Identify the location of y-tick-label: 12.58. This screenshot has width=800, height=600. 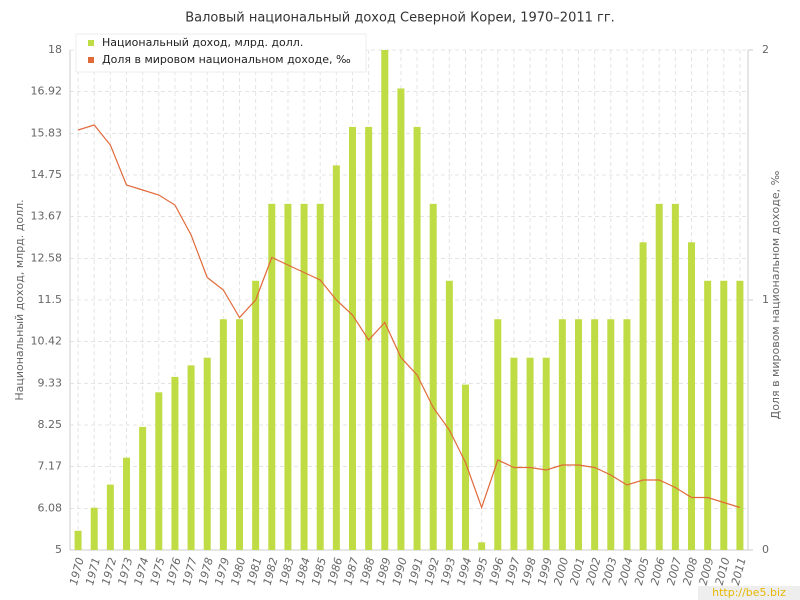
(47, 257).